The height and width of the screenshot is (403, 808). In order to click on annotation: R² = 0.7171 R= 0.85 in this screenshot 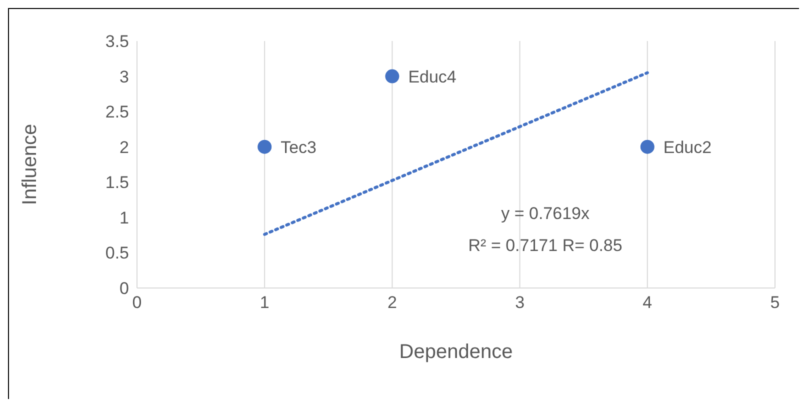, I will do `click(545, 245)`.